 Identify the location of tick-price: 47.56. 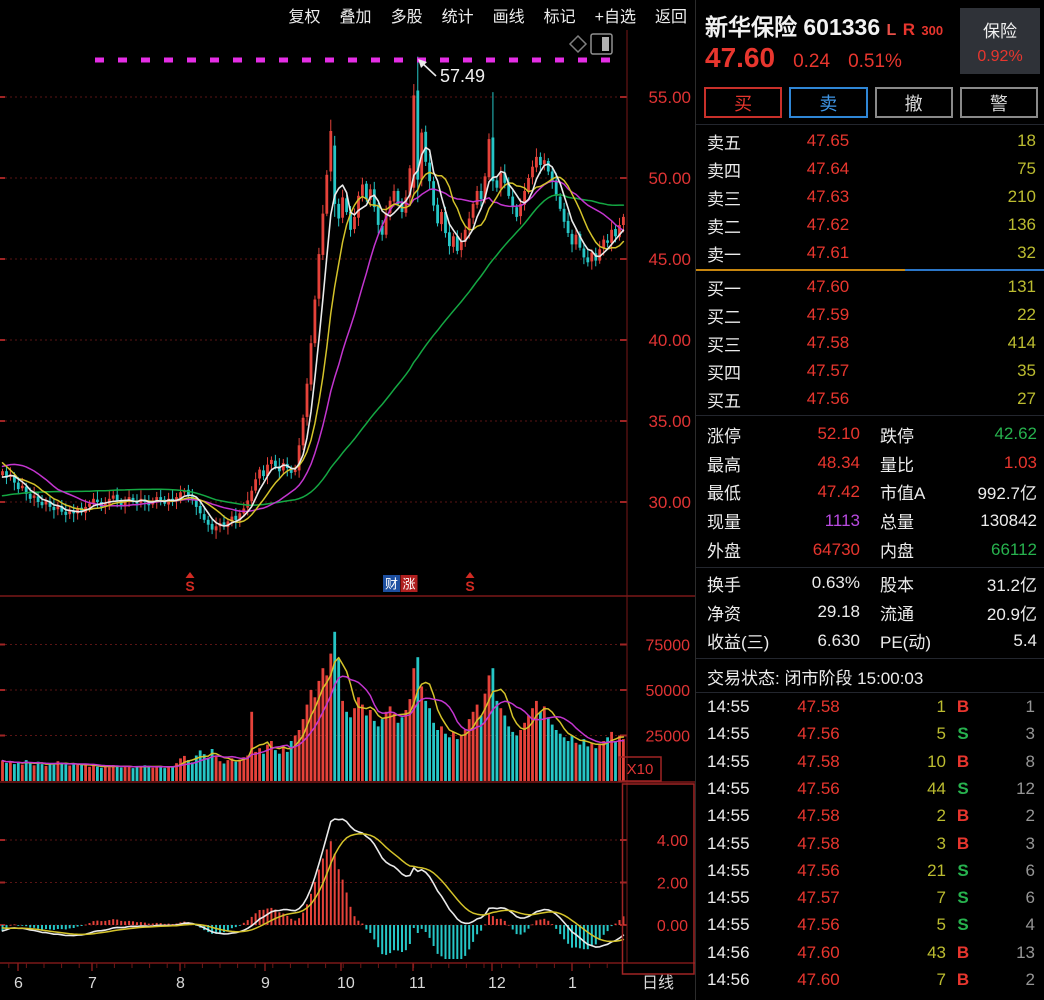
(818, 870).